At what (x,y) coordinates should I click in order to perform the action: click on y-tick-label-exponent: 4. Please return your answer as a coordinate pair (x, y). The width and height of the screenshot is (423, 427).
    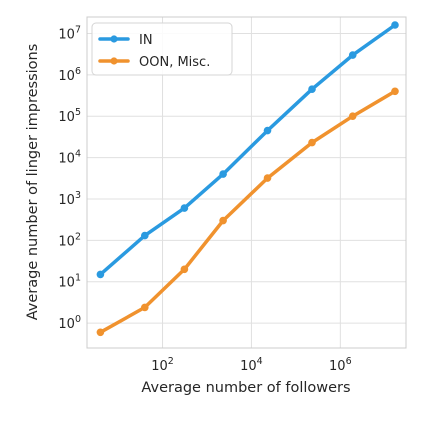
    Looking at the image, I should click on (78, 154).